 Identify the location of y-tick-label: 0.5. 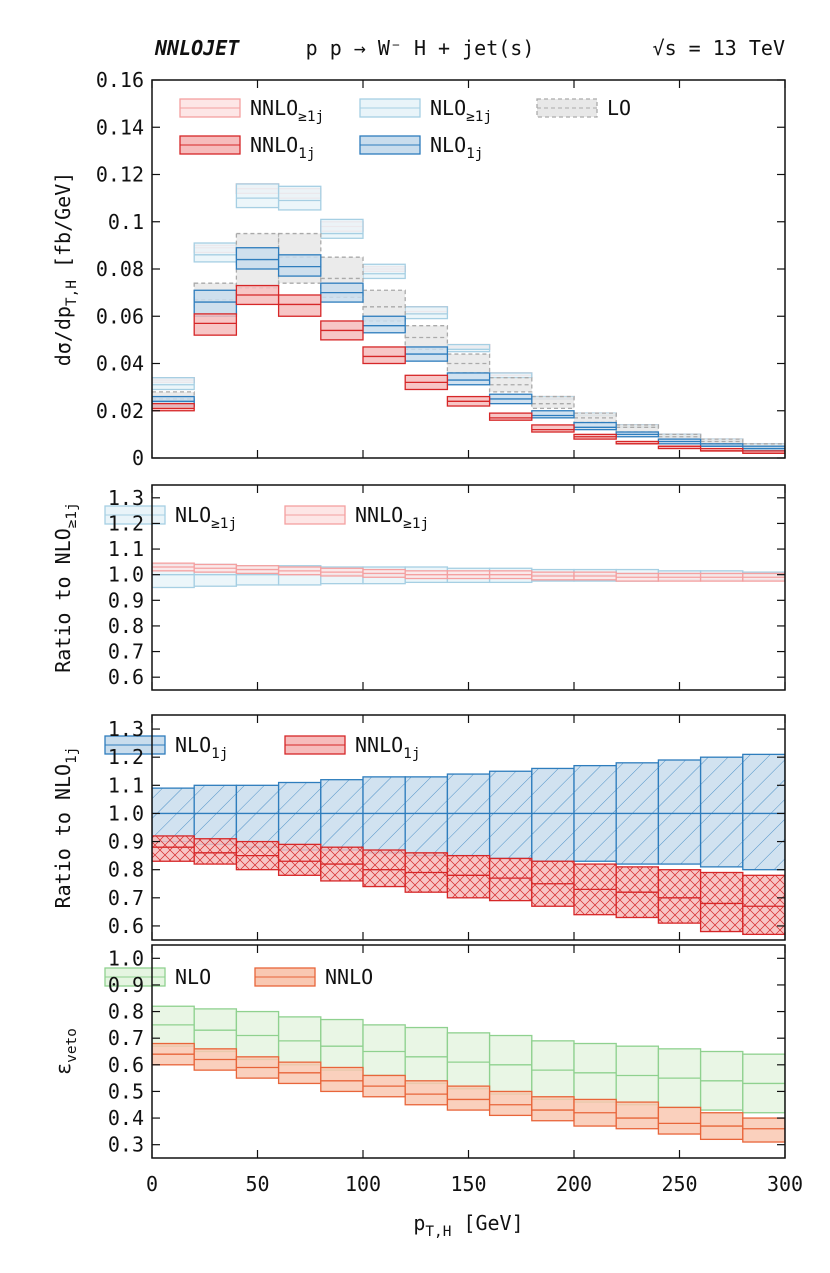
(126, 1091).